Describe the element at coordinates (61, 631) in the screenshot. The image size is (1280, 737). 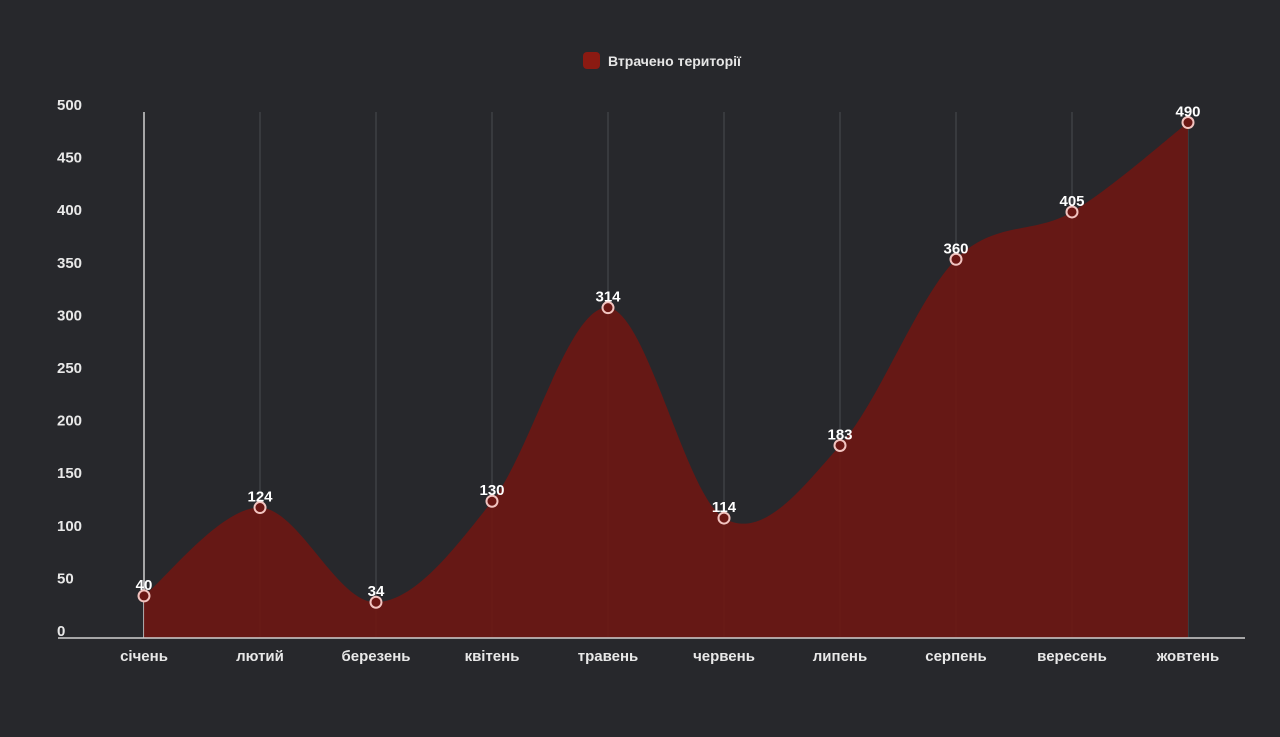
I see `y-tick-label: 0` at that location.